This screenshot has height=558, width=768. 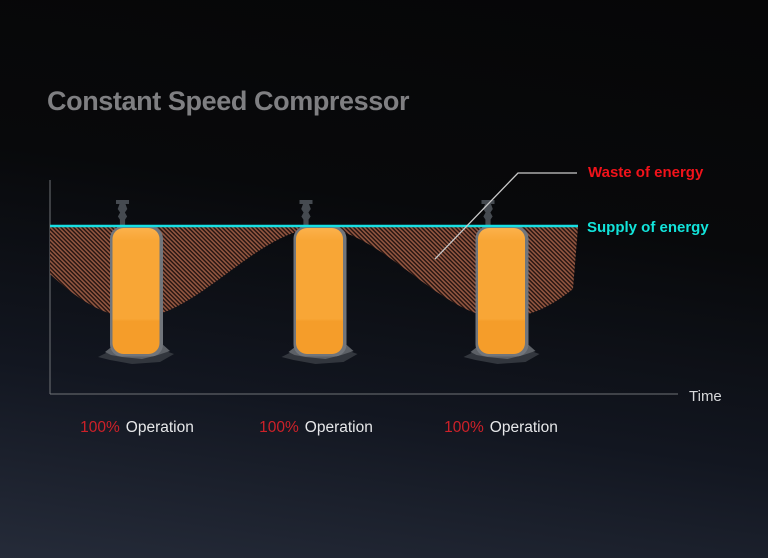 What do you see at coordinates (646, 172) in the screenshot?
I see `waste-of-energy-label: Waste of energy` at bounding box center [646, 172].